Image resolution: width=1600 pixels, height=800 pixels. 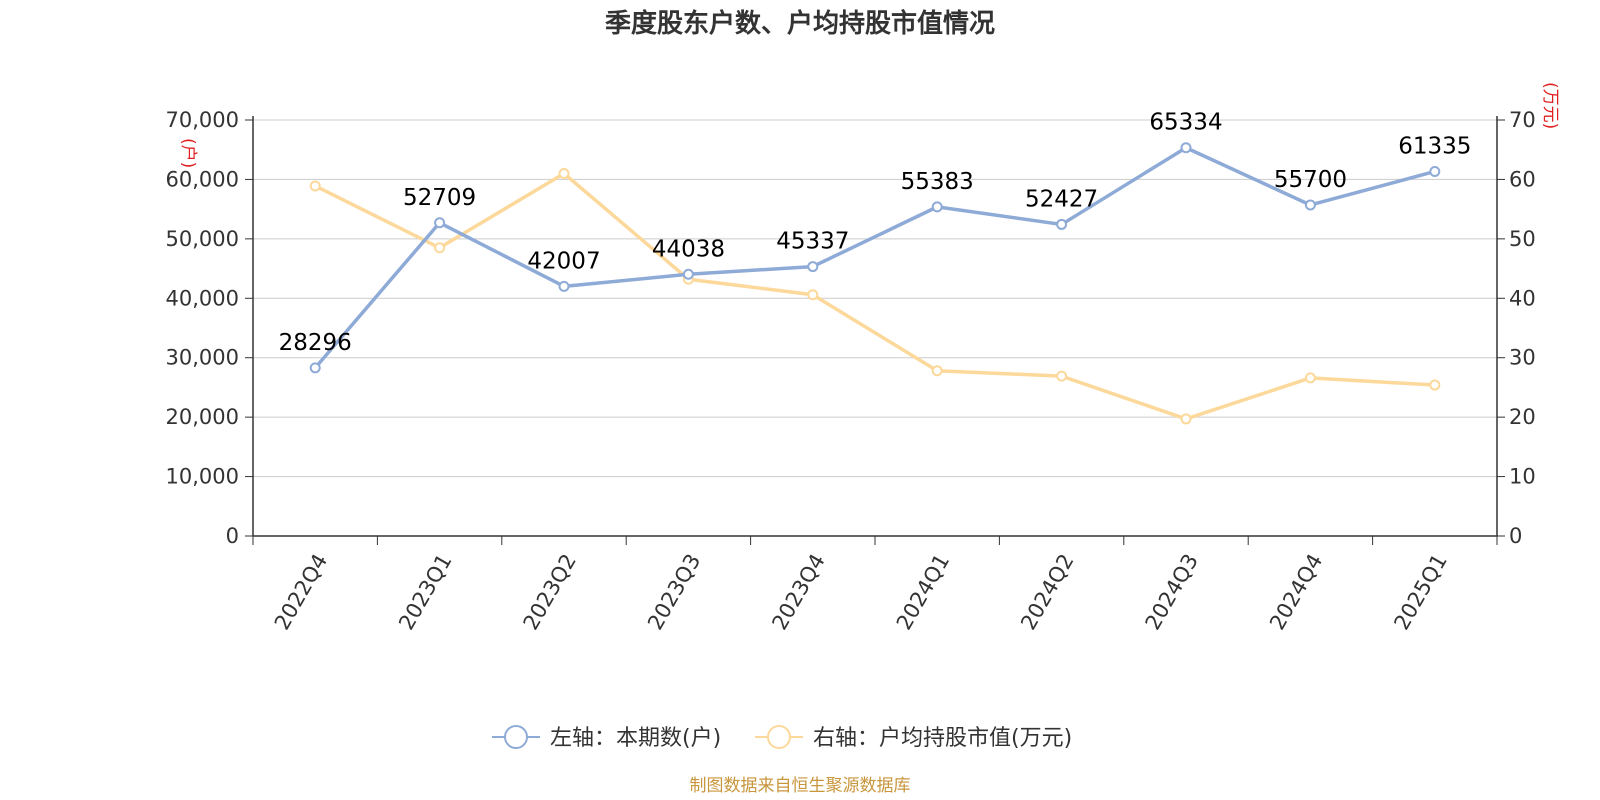 What do you see at coordinates (923, 592) in the screenshot?
I see `x-axis-category-label: 2024Q1` at bounding box center [923, 592].